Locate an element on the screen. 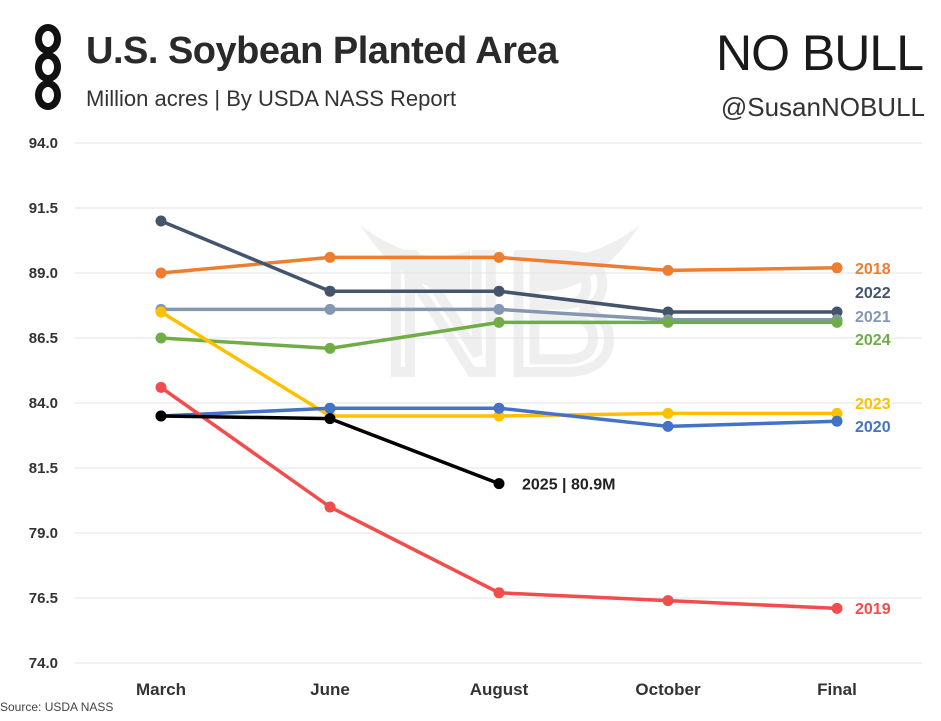  series-2018 is located at coordinates (499, 265).